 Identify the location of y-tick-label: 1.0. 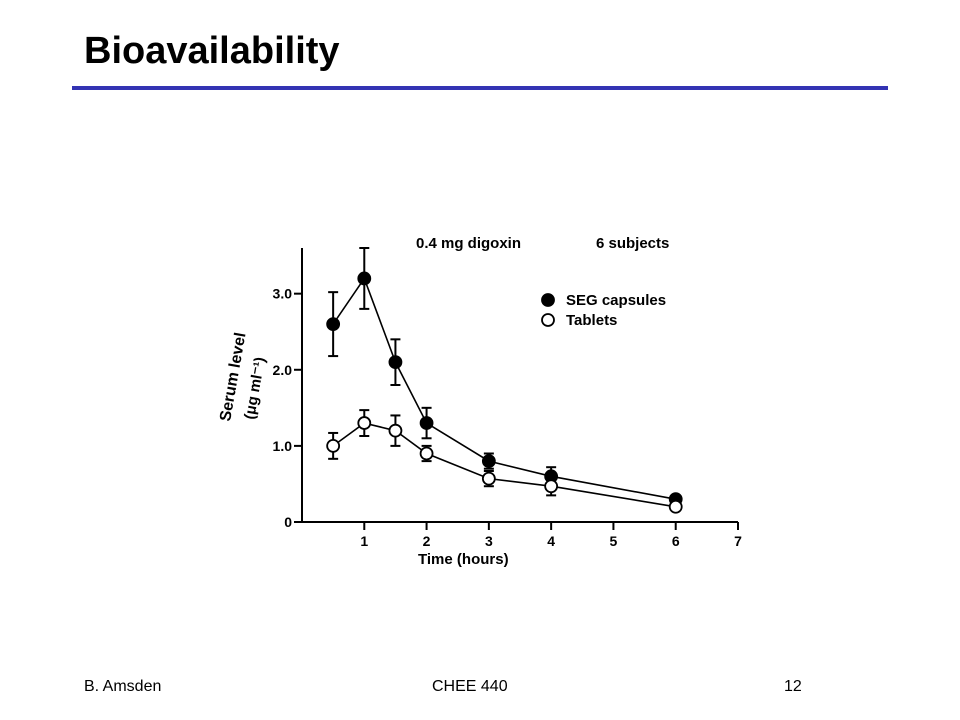
(283, 446).